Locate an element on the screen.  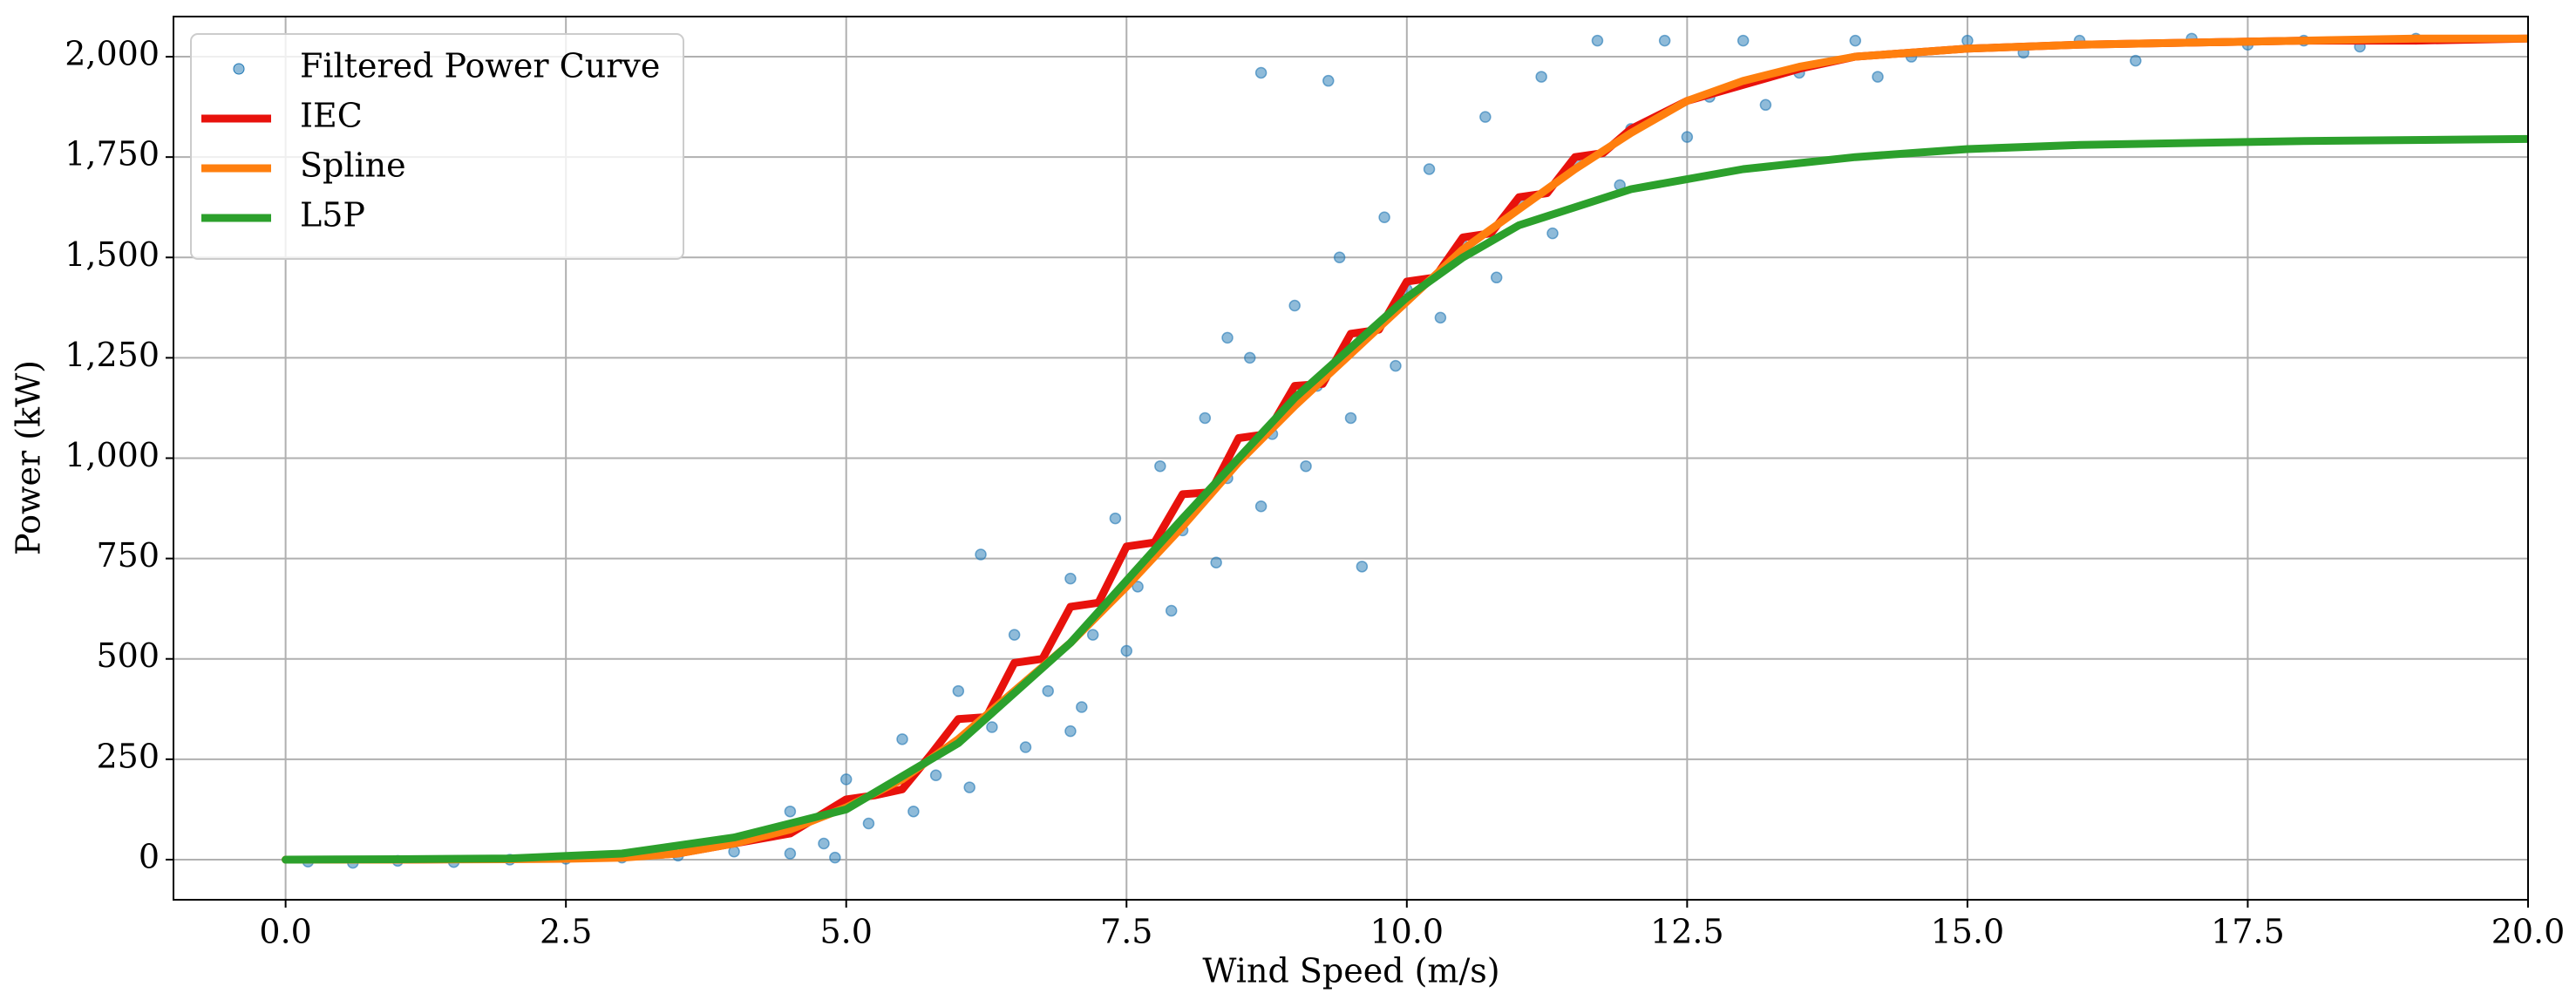
y-tick-label: 2,000 is located at coordinates (112, 54).